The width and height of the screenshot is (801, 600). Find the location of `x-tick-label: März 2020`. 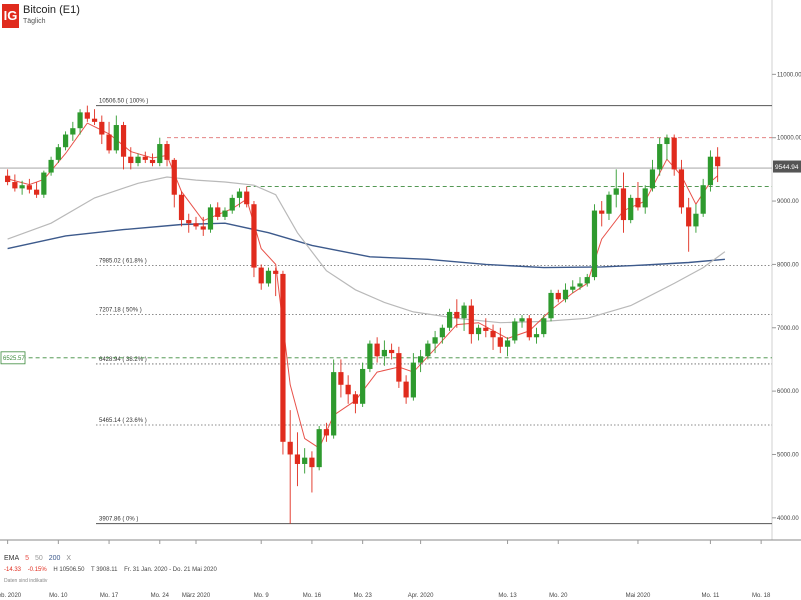

x-tick-label: März 2020 is located at coordinates (196, 596).